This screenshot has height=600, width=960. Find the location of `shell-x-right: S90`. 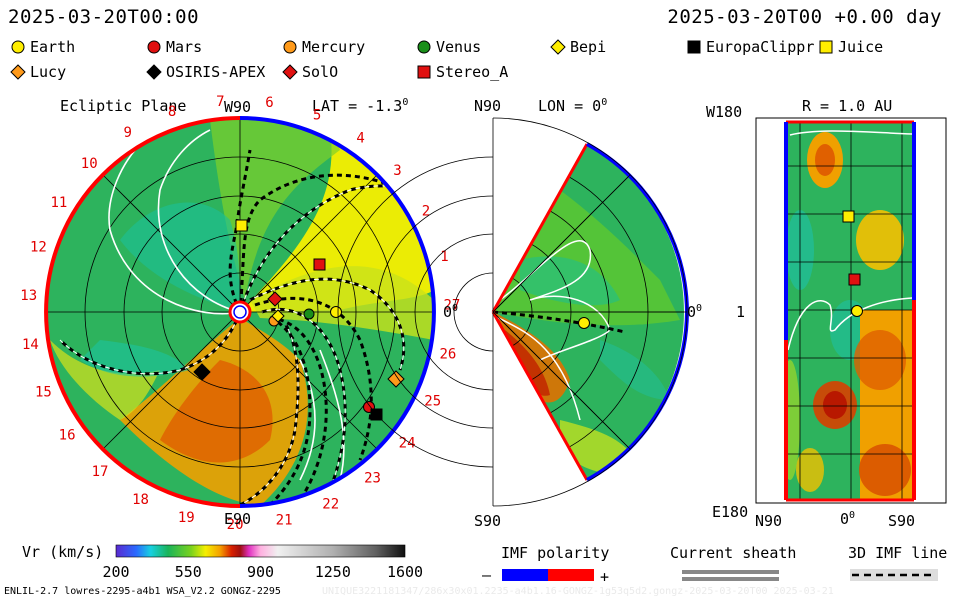

shell-x-right: S90 is located at coordinates (902, 521).